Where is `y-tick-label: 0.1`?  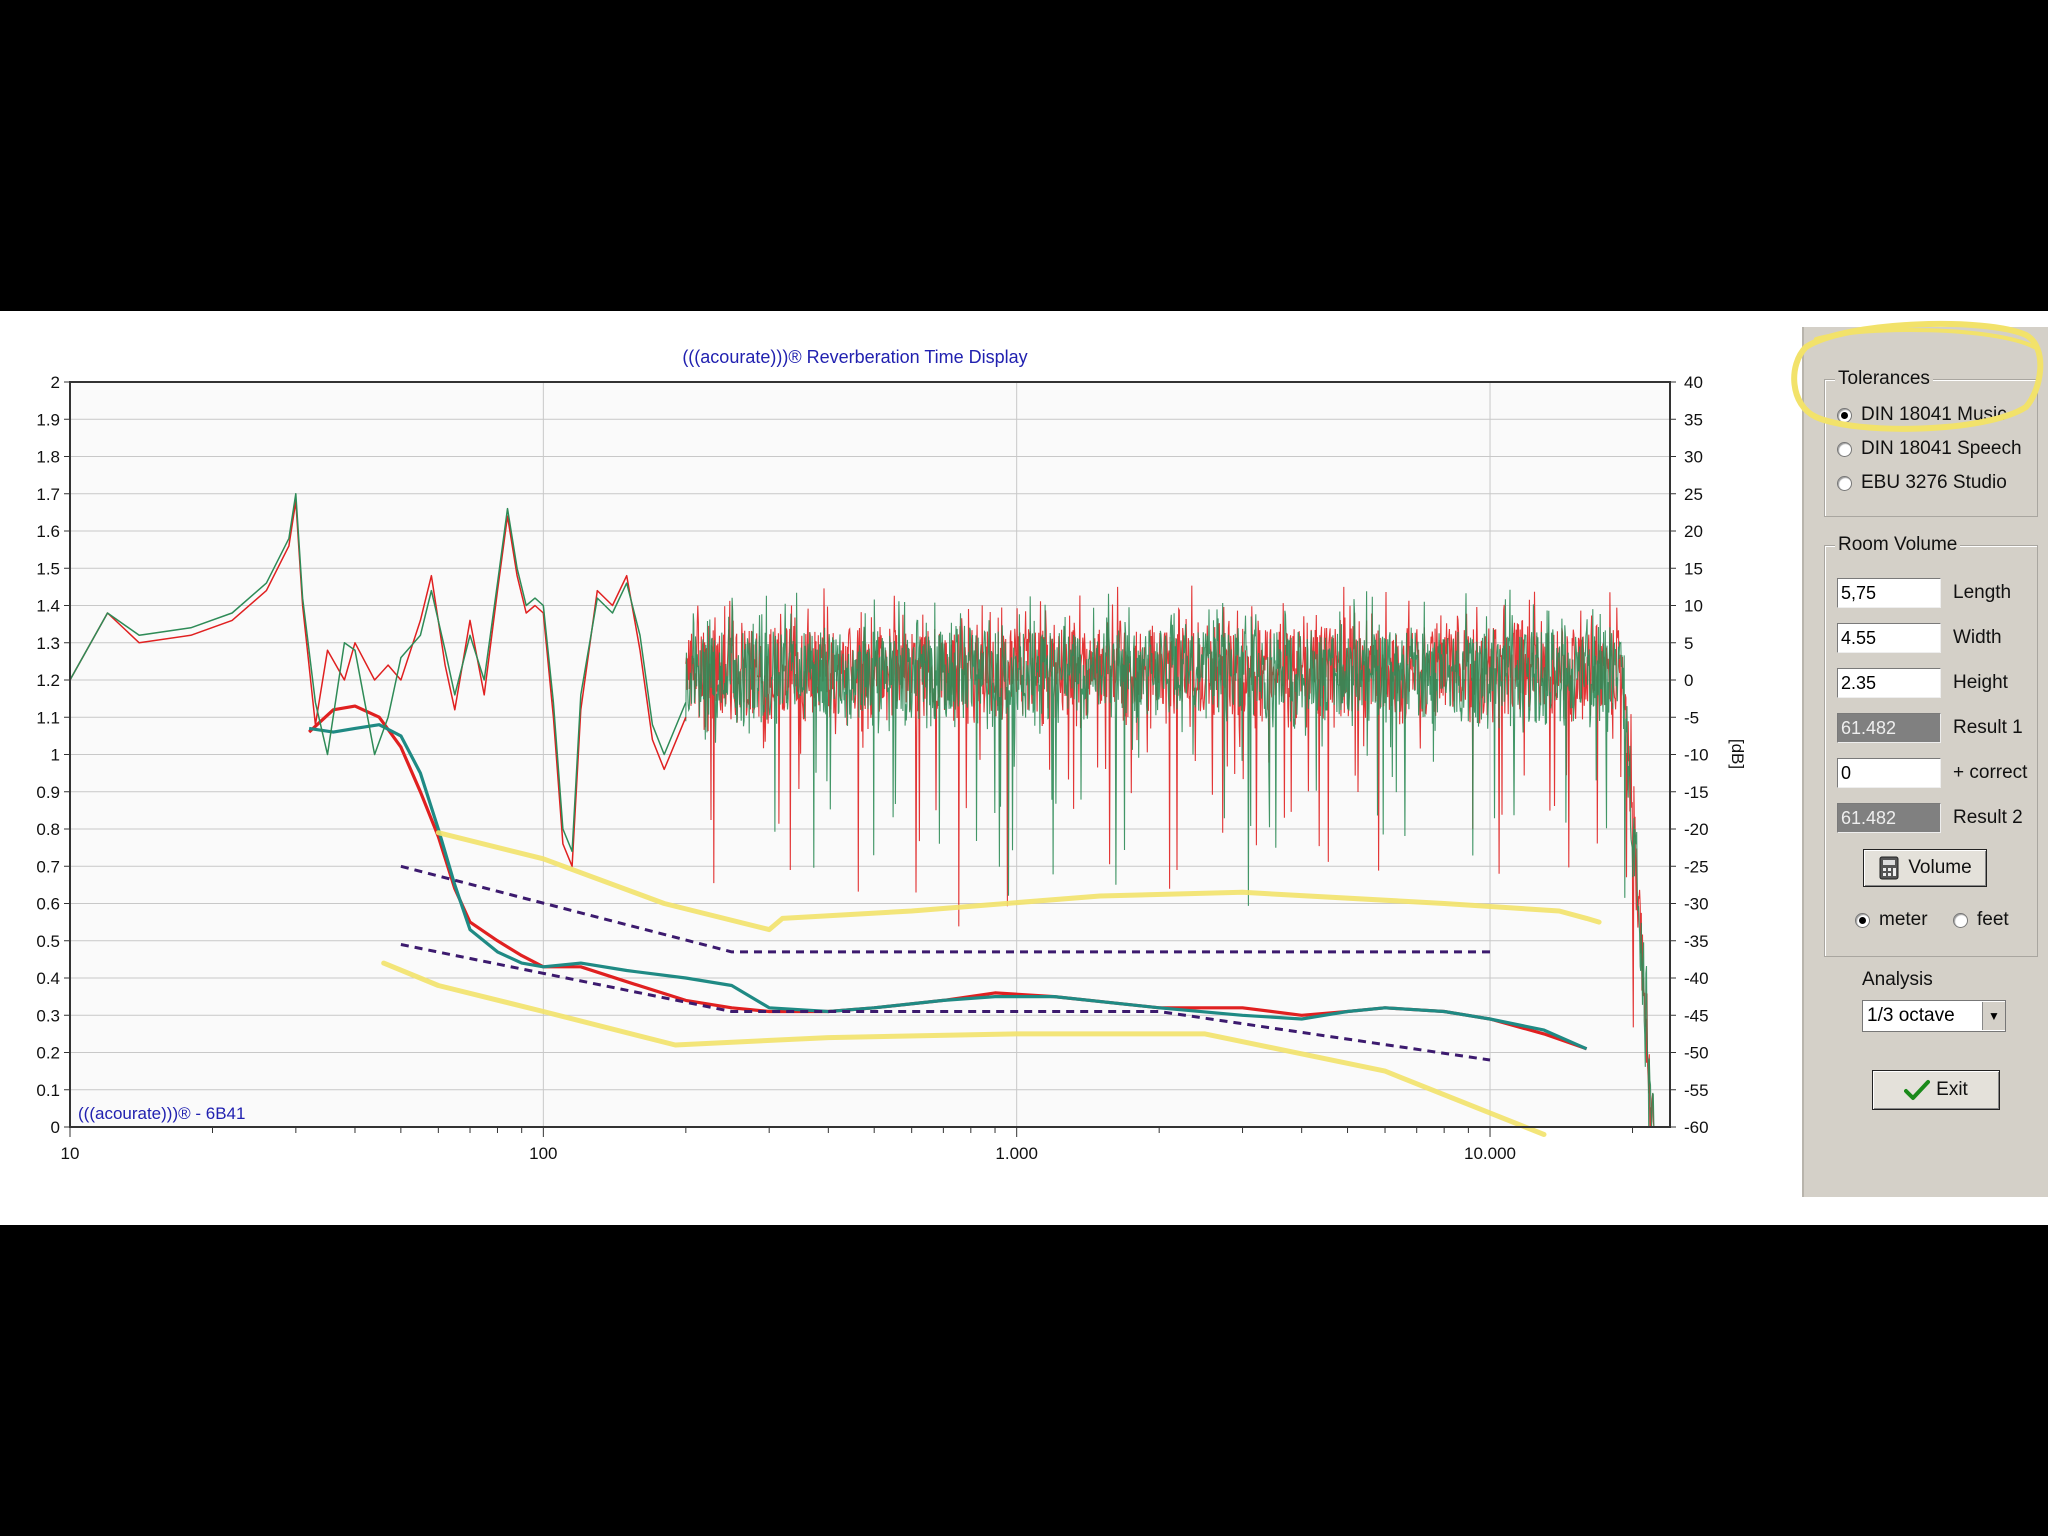 y-tick-label: 0.1 is located at coordinates (48, 1090).